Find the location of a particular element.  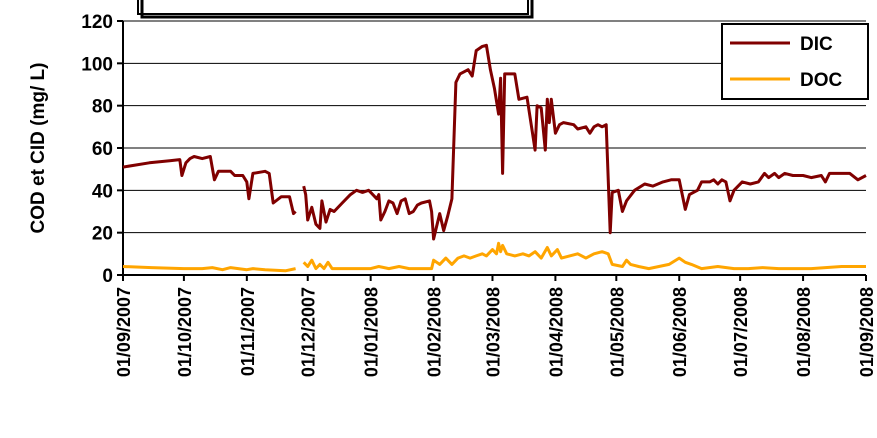

x-tick-label-3: 01/12/2007 is located at coordinates (309, 332).